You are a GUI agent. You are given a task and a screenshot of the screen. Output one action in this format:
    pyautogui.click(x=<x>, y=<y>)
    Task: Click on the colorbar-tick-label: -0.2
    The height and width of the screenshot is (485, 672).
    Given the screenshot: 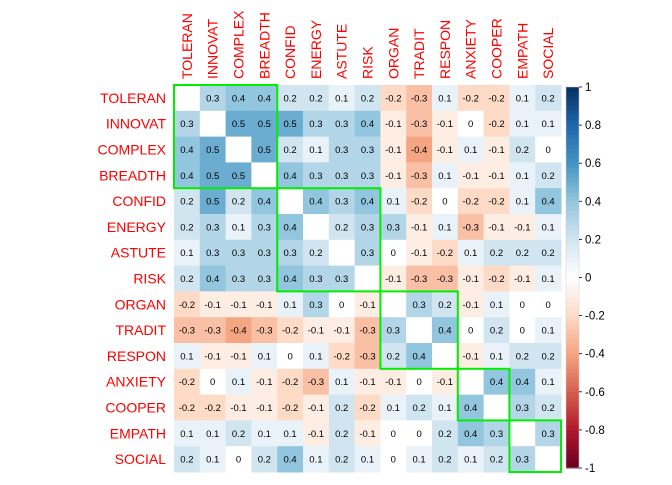 What is the action you would take?
    pyautogui.click(x=595, y=317)
    